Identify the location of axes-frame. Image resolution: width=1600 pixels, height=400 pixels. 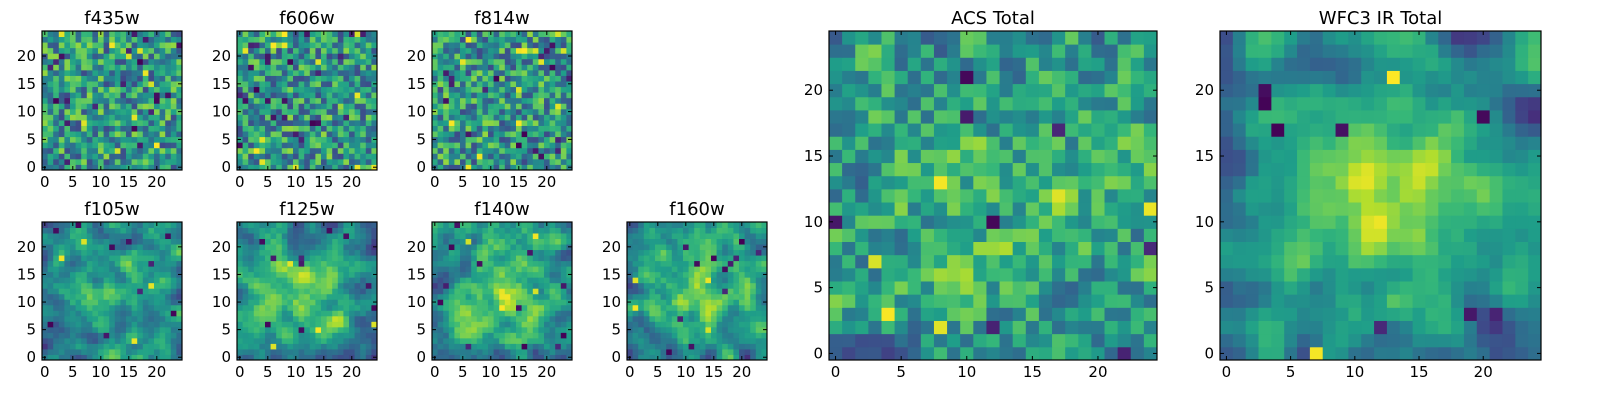
(502, 291).